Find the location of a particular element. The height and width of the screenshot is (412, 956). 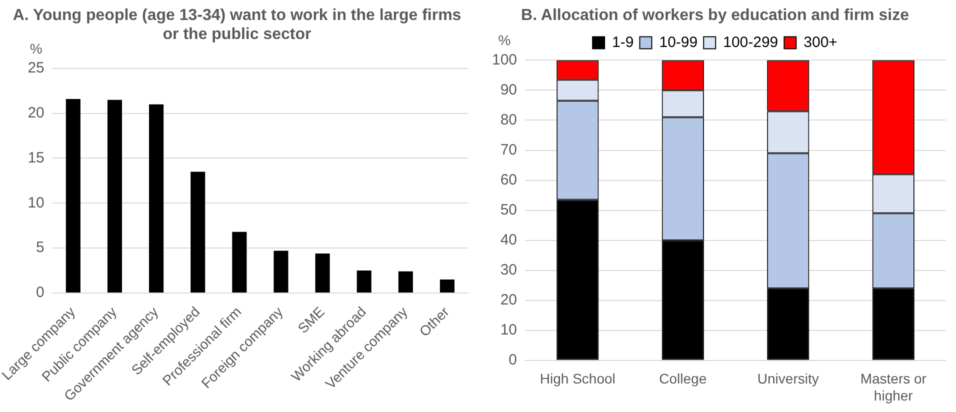

y-axis-title: % is located at coordinates (504, 40).